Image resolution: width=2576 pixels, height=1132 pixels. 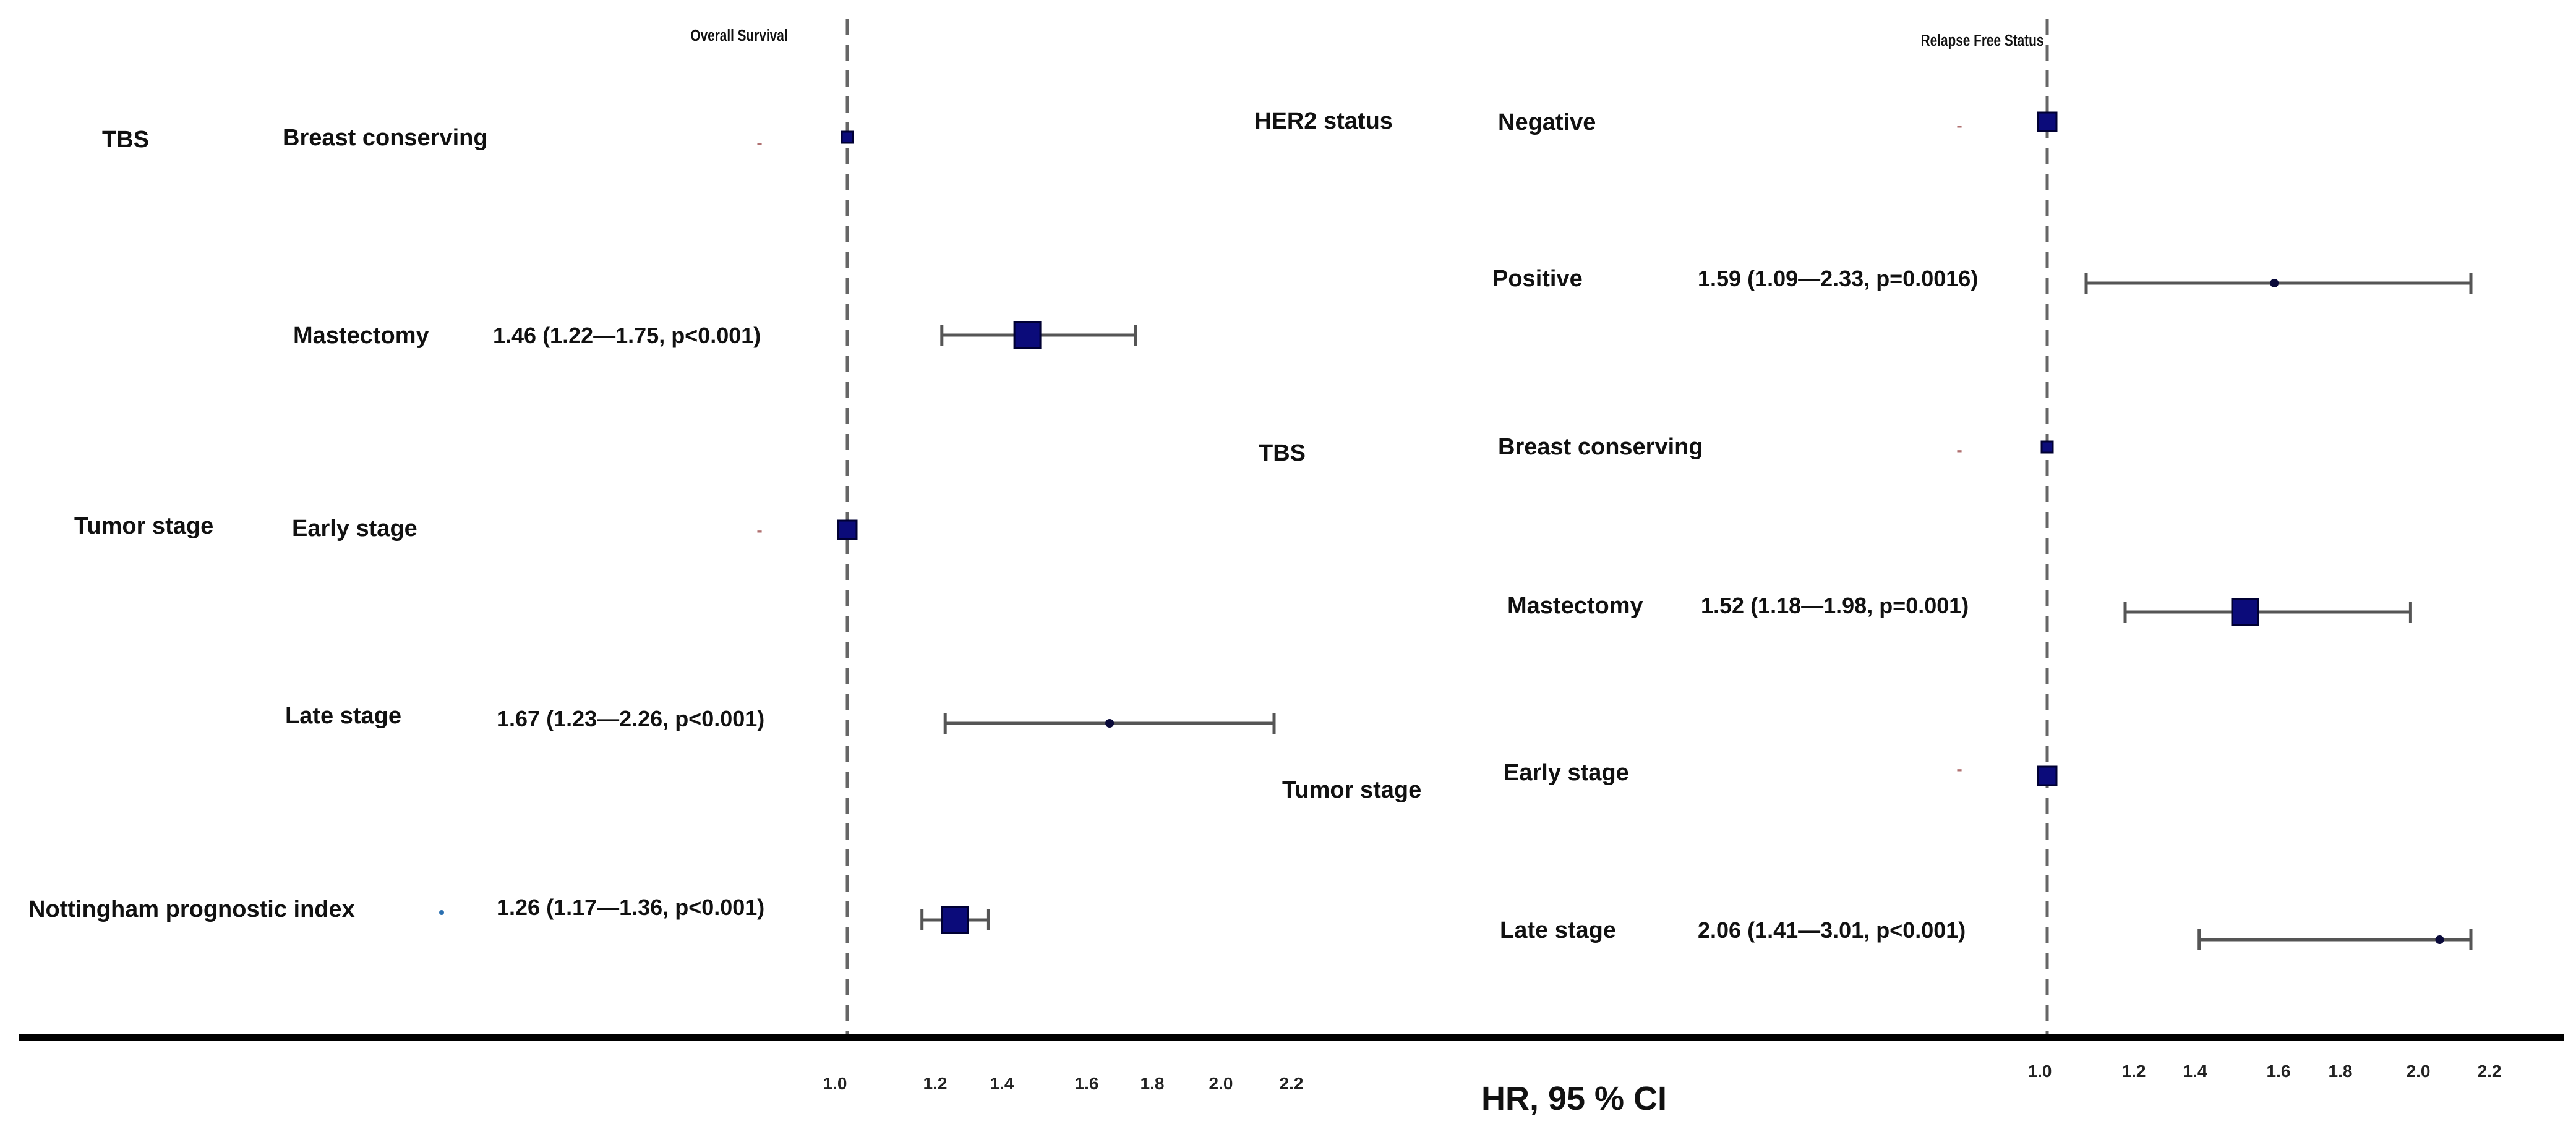 I want to click on row-value-early-stage-rfs: -, so click(x=1959, y=768).